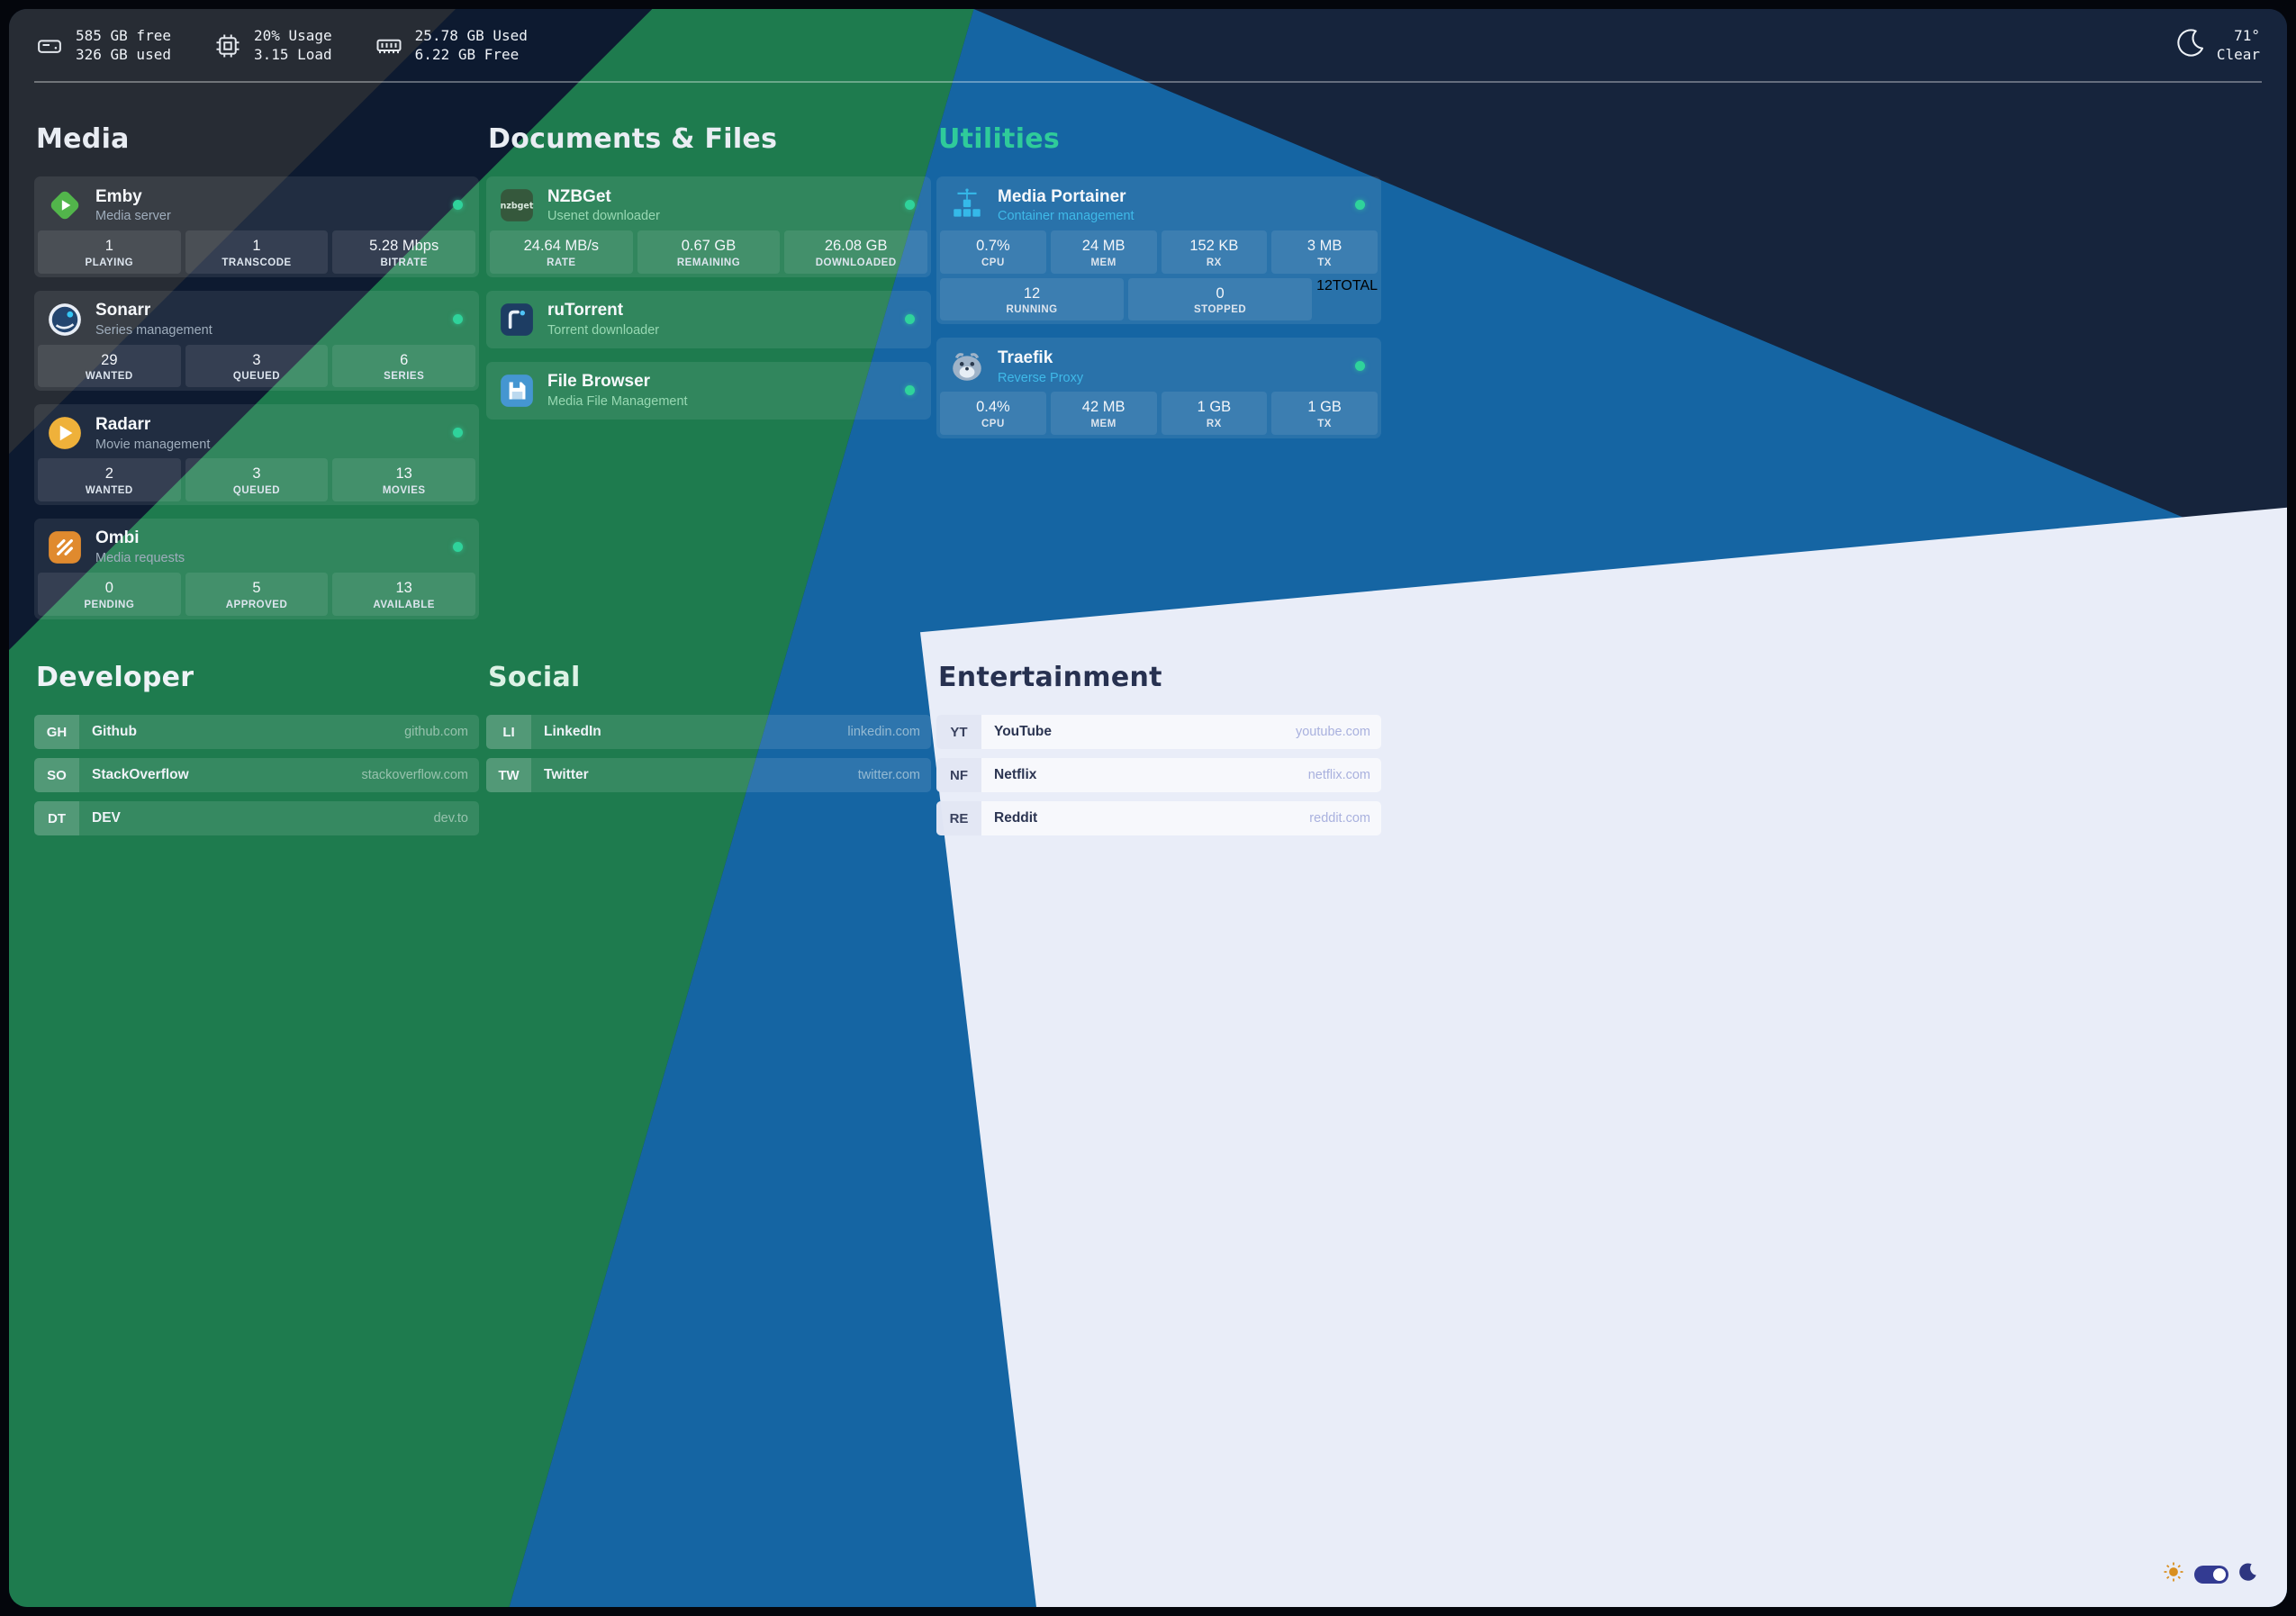 The height and width of the screenshot is (1616, 2296). I want to click on service-name: Radarr, so click(123, 424).